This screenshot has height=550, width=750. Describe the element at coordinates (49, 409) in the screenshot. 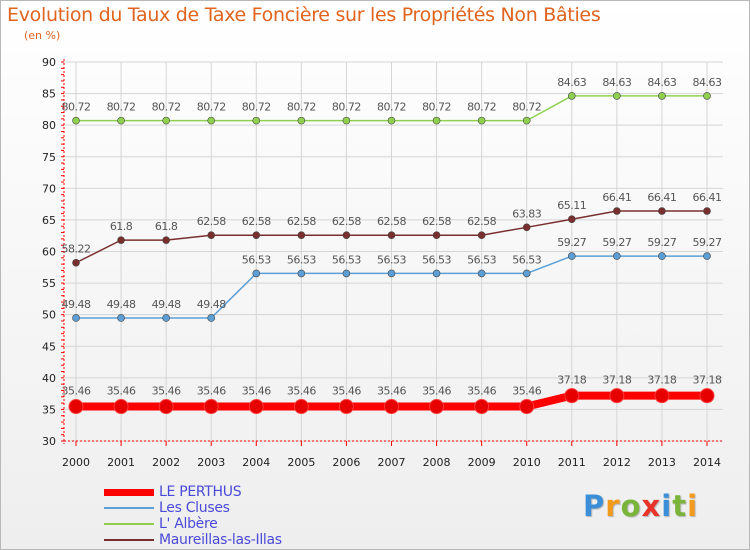

I see `y-tick-label: 35` at that location.